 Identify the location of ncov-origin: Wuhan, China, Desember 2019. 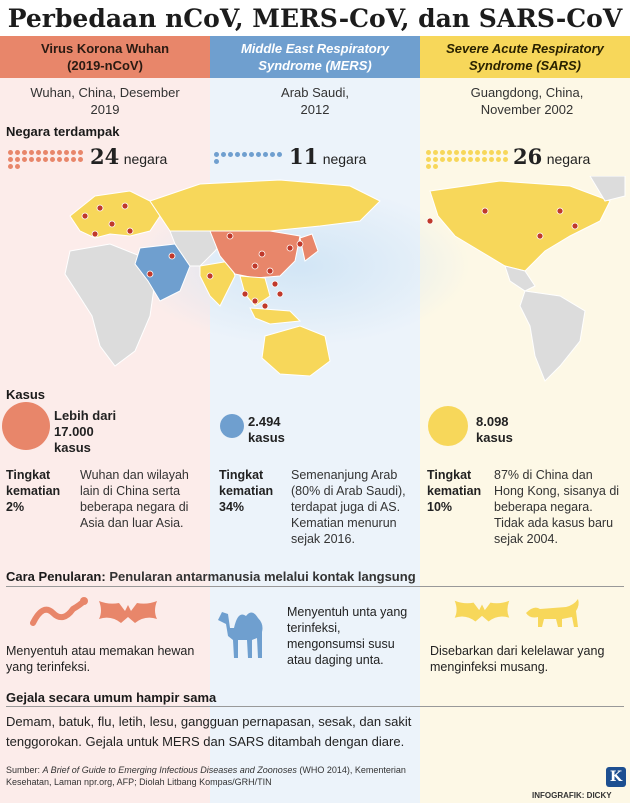
(105, 101).